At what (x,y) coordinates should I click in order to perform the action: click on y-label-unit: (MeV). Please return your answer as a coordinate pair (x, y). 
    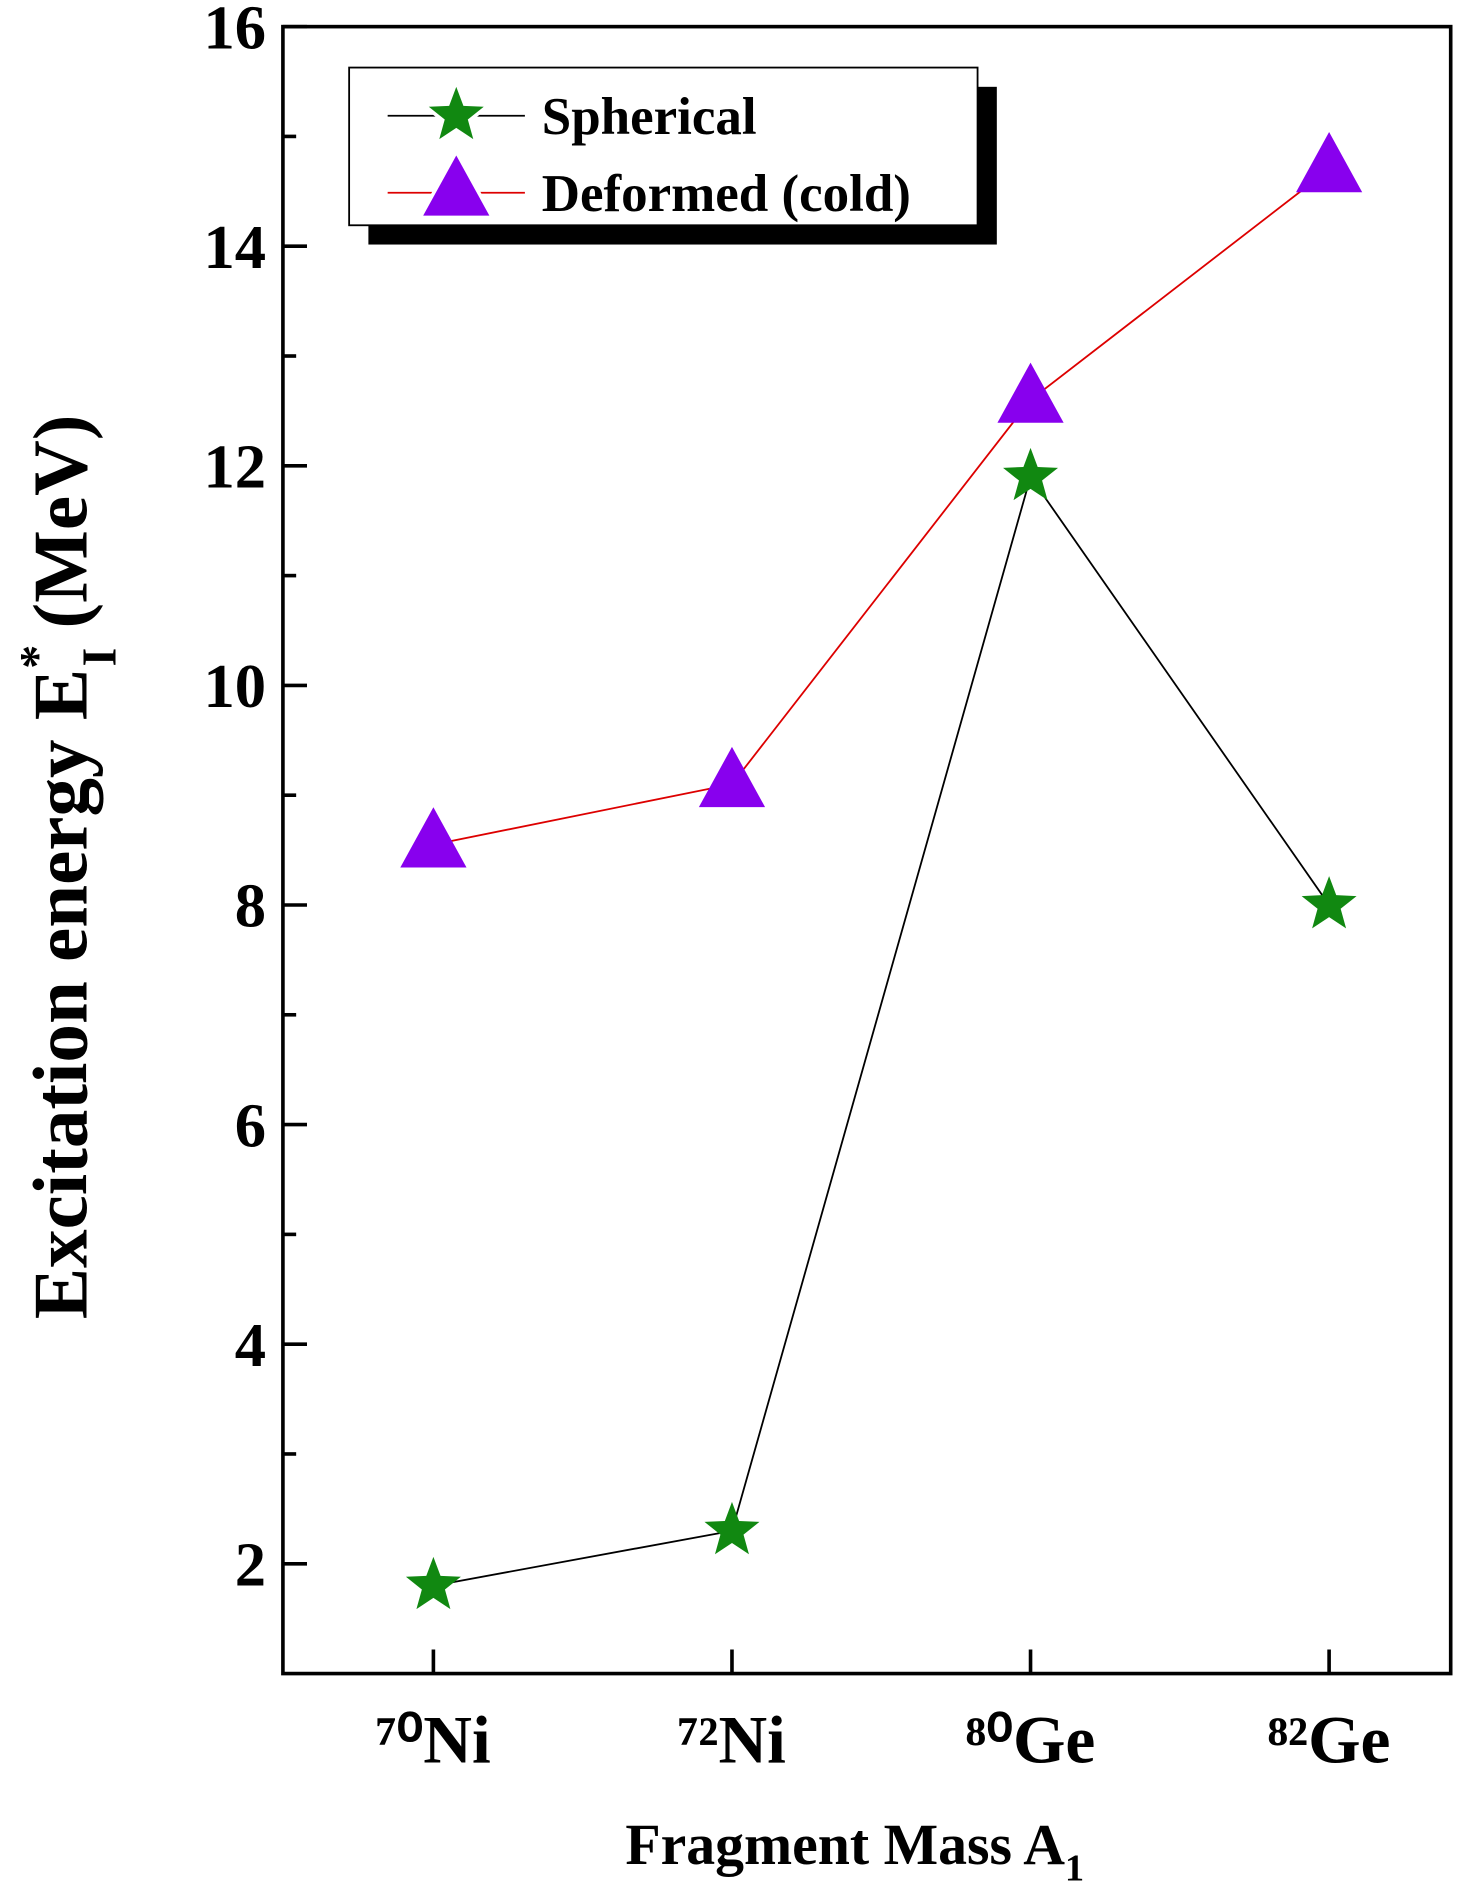
    Looking at the image, I should click on (61, 522).